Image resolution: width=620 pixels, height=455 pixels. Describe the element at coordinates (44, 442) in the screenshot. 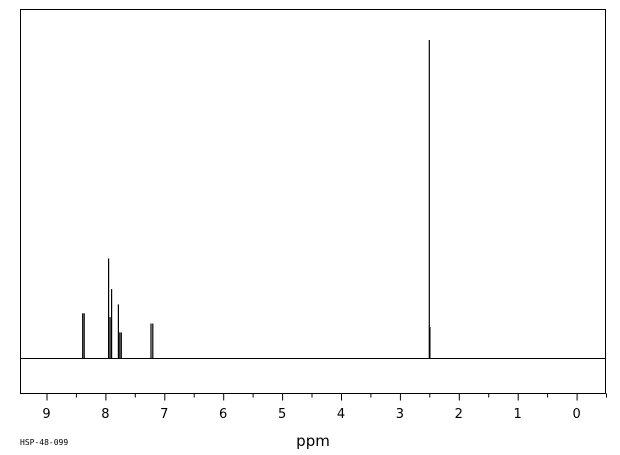

I see `sample-id-label: HSP-48-099` at that location.